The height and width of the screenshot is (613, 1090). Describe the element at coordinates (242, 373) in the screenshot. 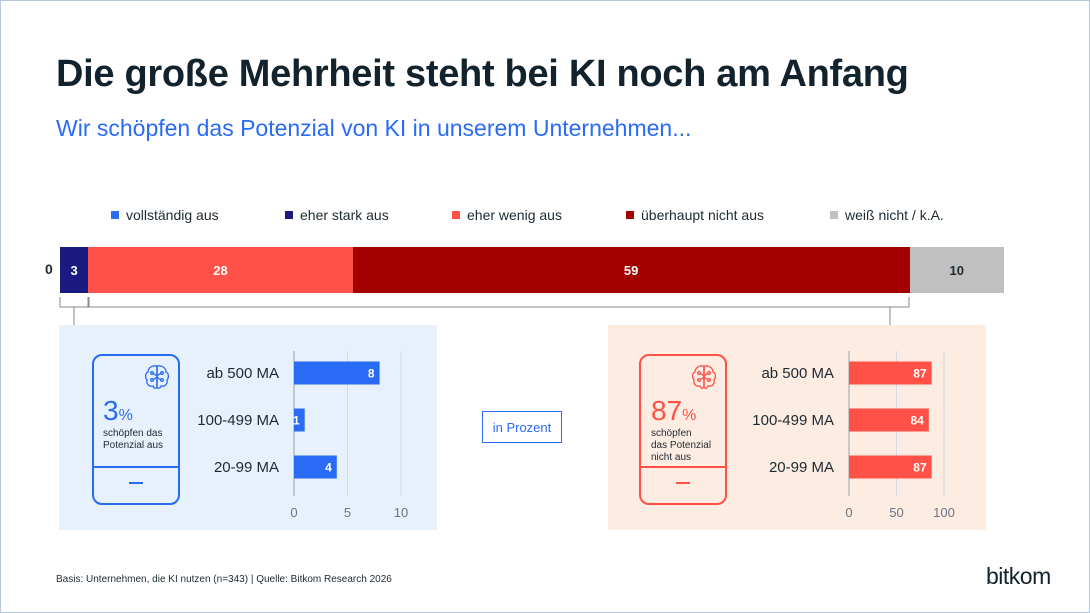

I see `left-category-label: ab 500 MA` at that location.